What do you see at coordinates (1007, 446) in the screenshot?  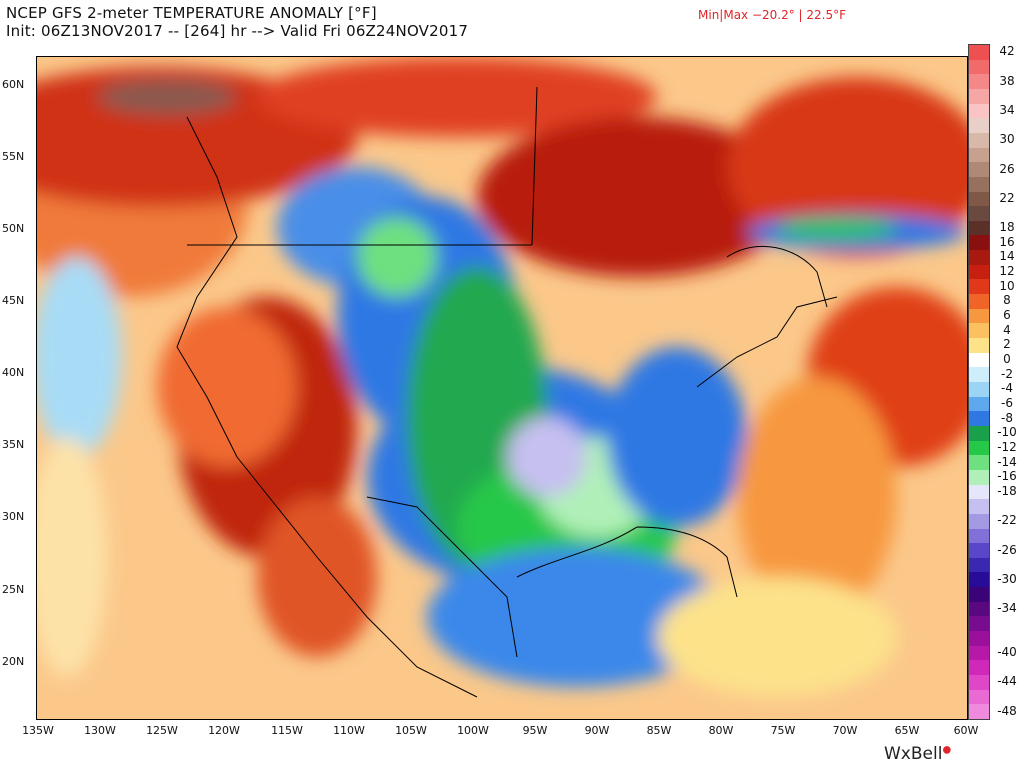 I see `legend-label: -12` at bounding box center [1007, 446].